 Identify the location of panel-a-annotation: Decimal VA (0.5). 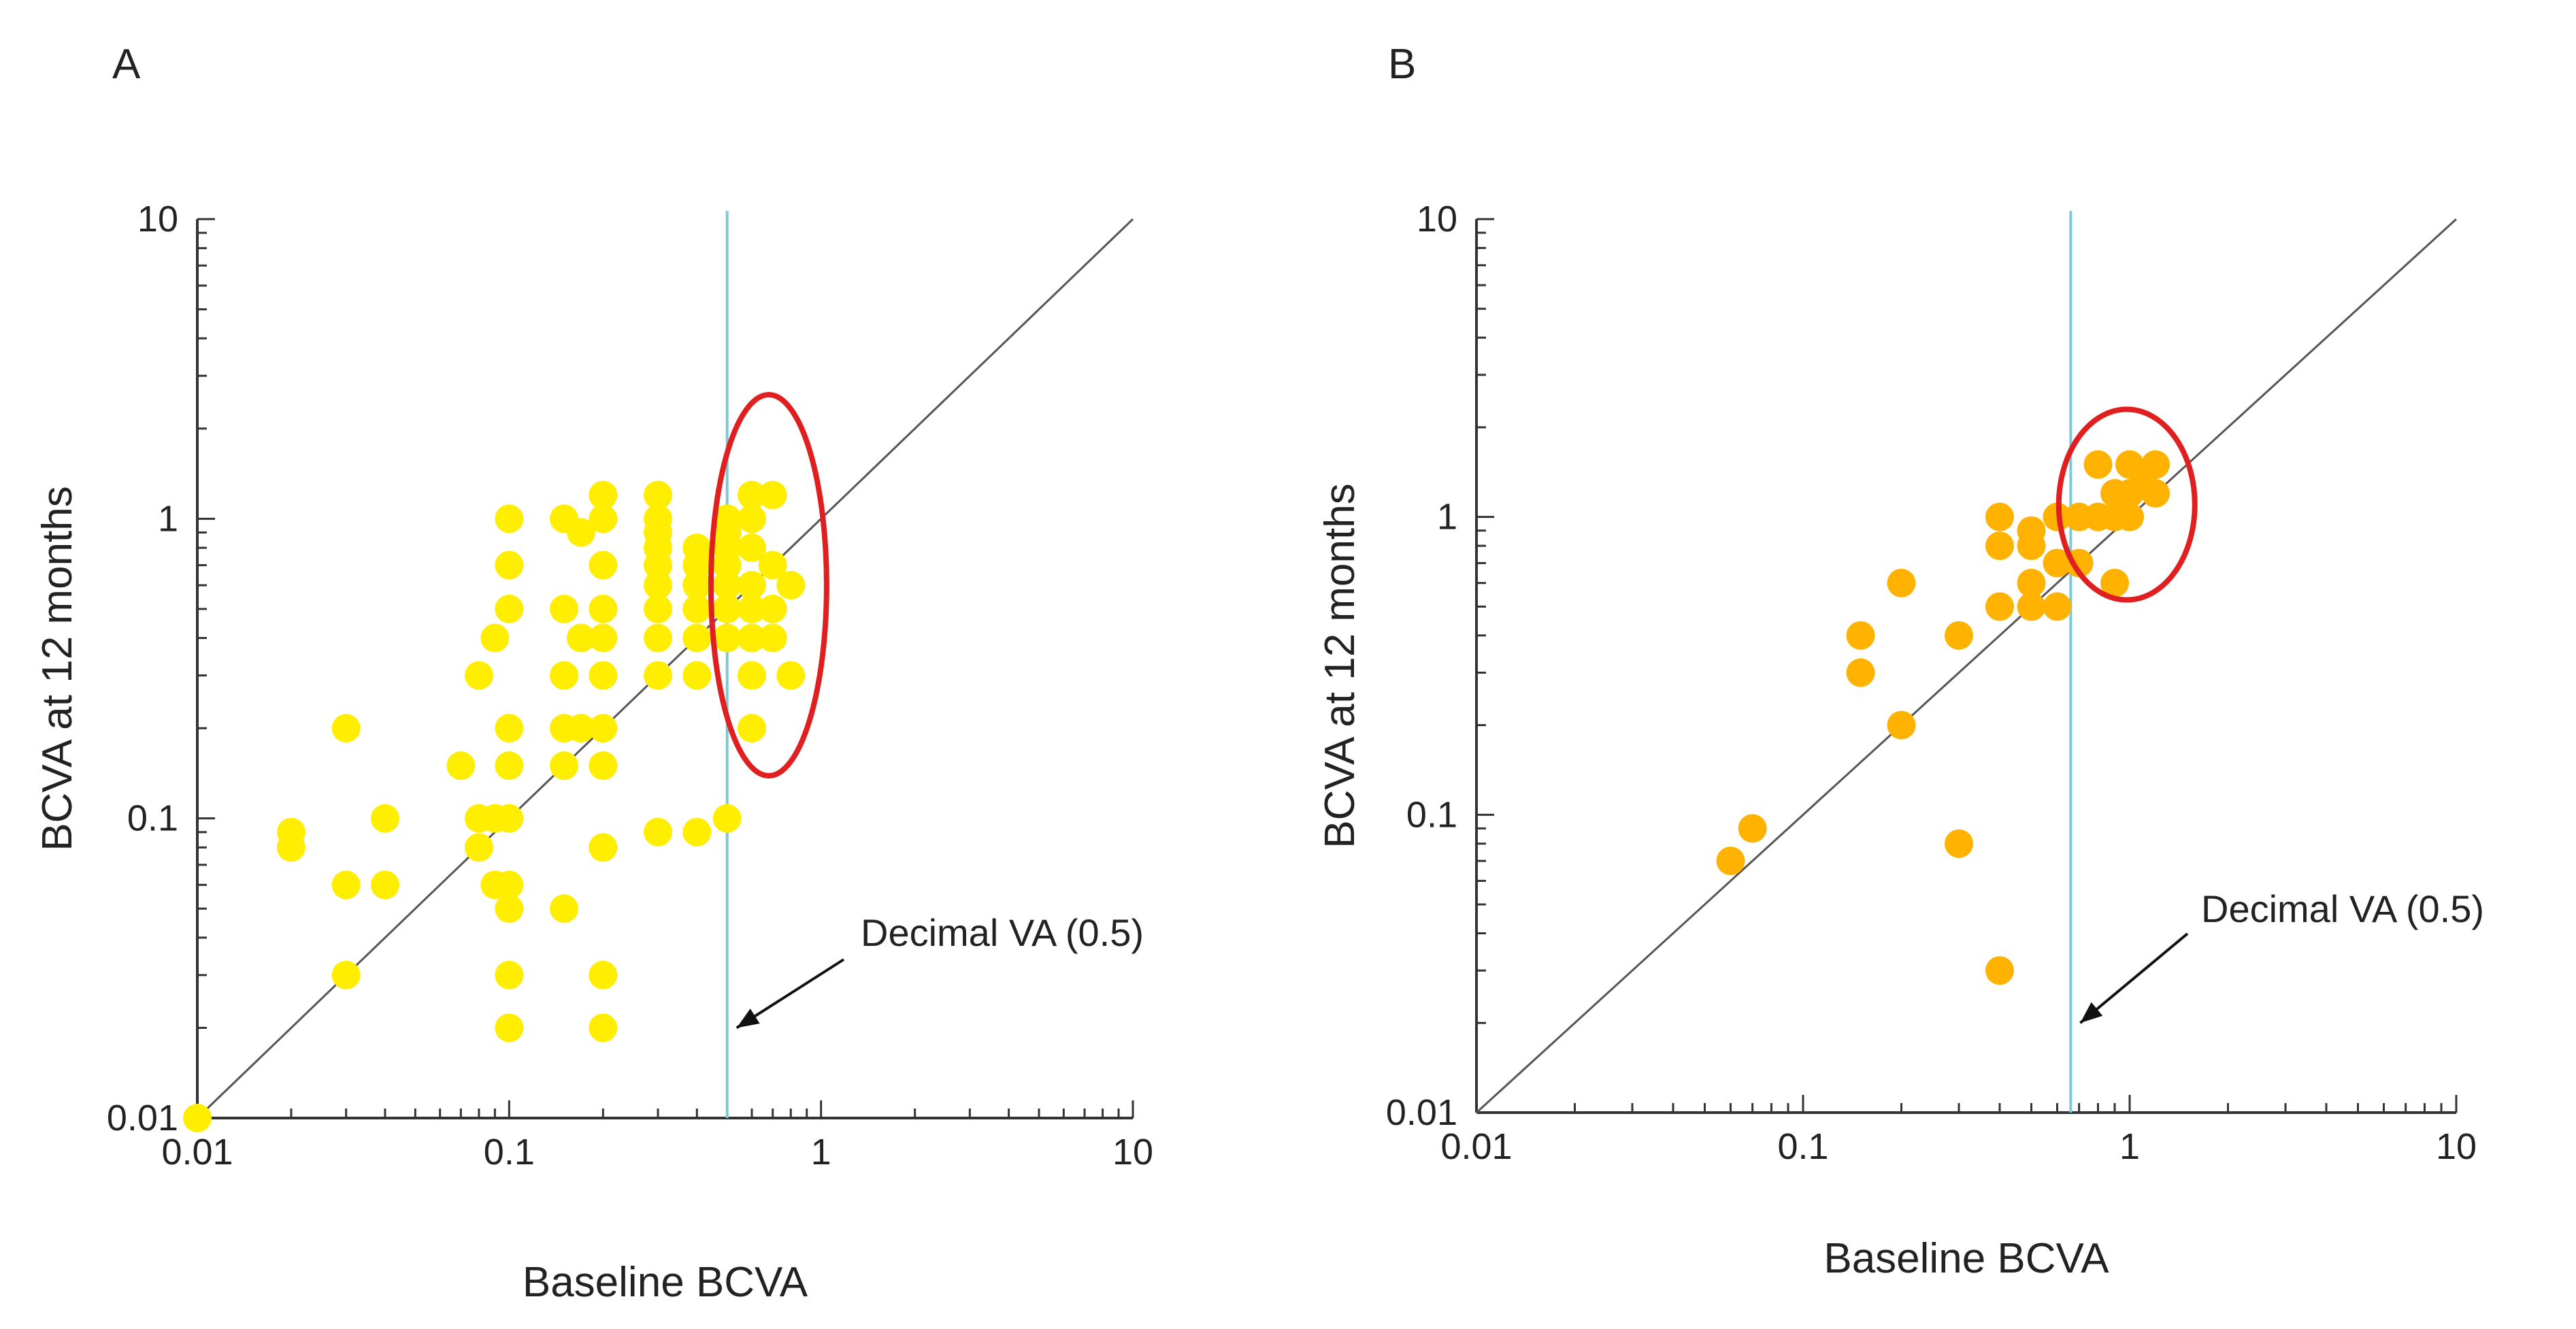
(1003, 932).